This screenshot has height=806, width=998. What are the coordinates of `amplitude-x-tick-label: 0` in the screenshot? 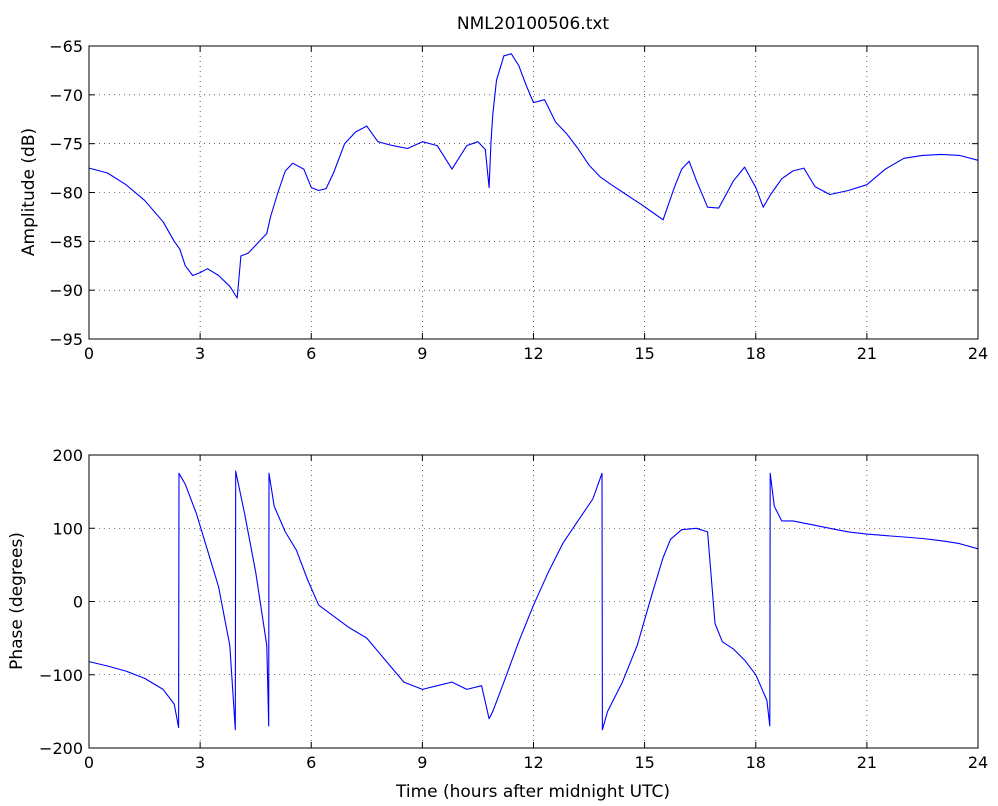 It's located at (89, 353).